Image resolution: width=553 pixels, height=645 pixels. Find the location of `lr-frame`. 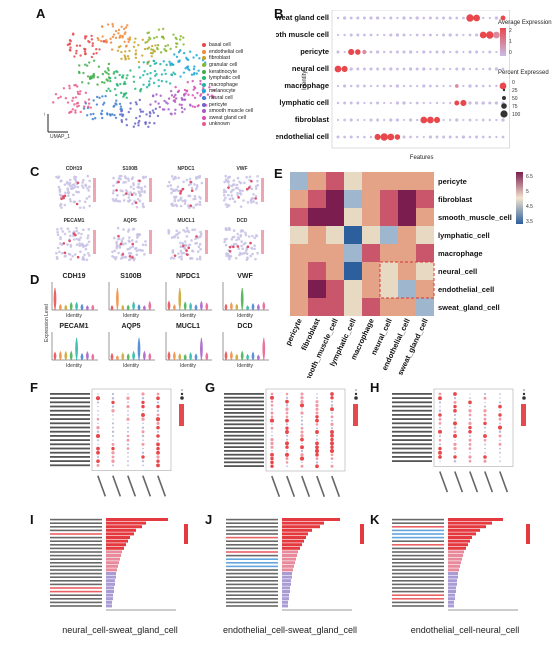

lr-frame is located at coordinates (305, 430).